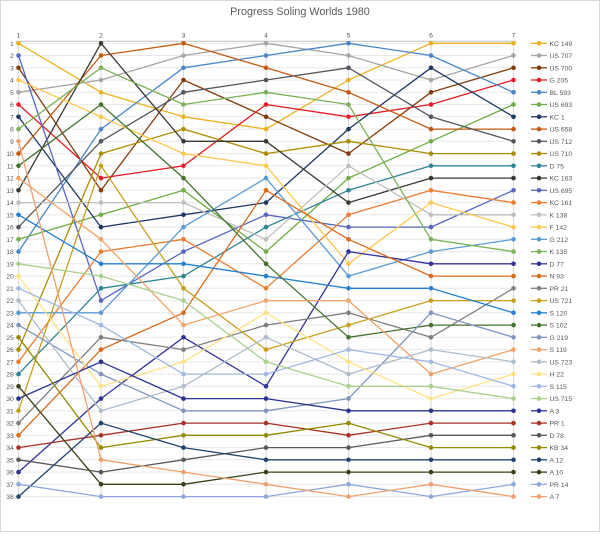 This screenshot has height=537, width=600. I want to click on svg-text: US 658, so click(561, 130).